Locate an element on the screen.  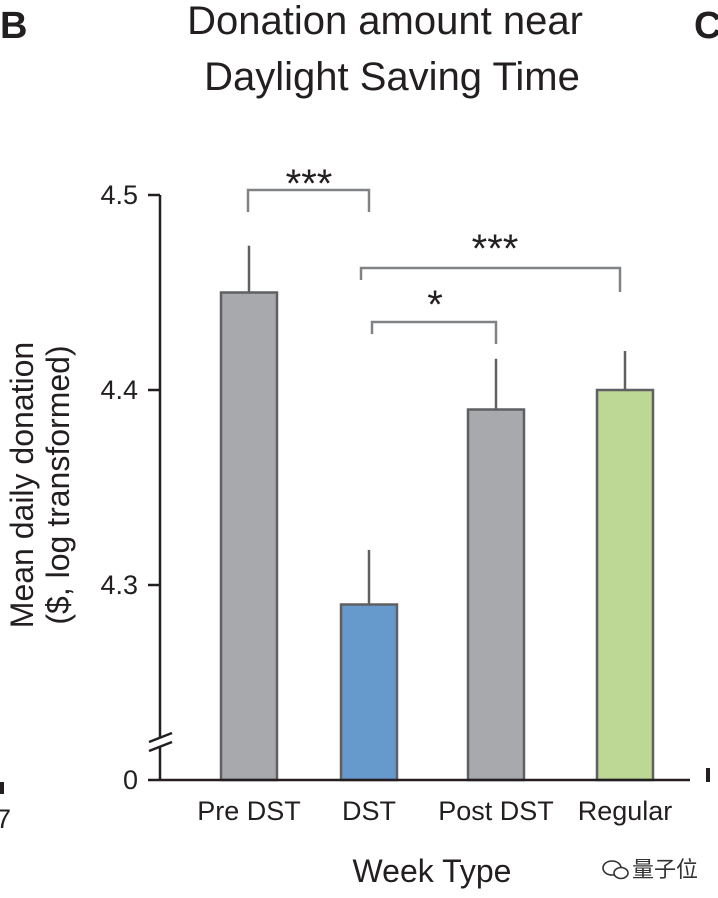
significance-label-1: *** is located at coordinates (495, 249).